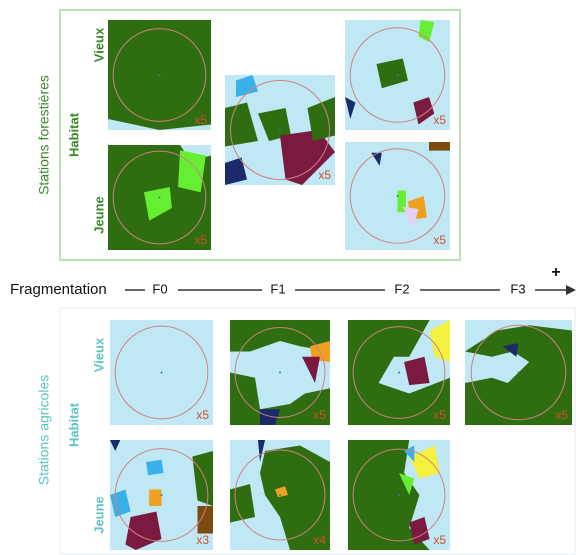  Describe the element at coordinates (517, 288) in the screenshot. I see `axis-level: F3` at that location.